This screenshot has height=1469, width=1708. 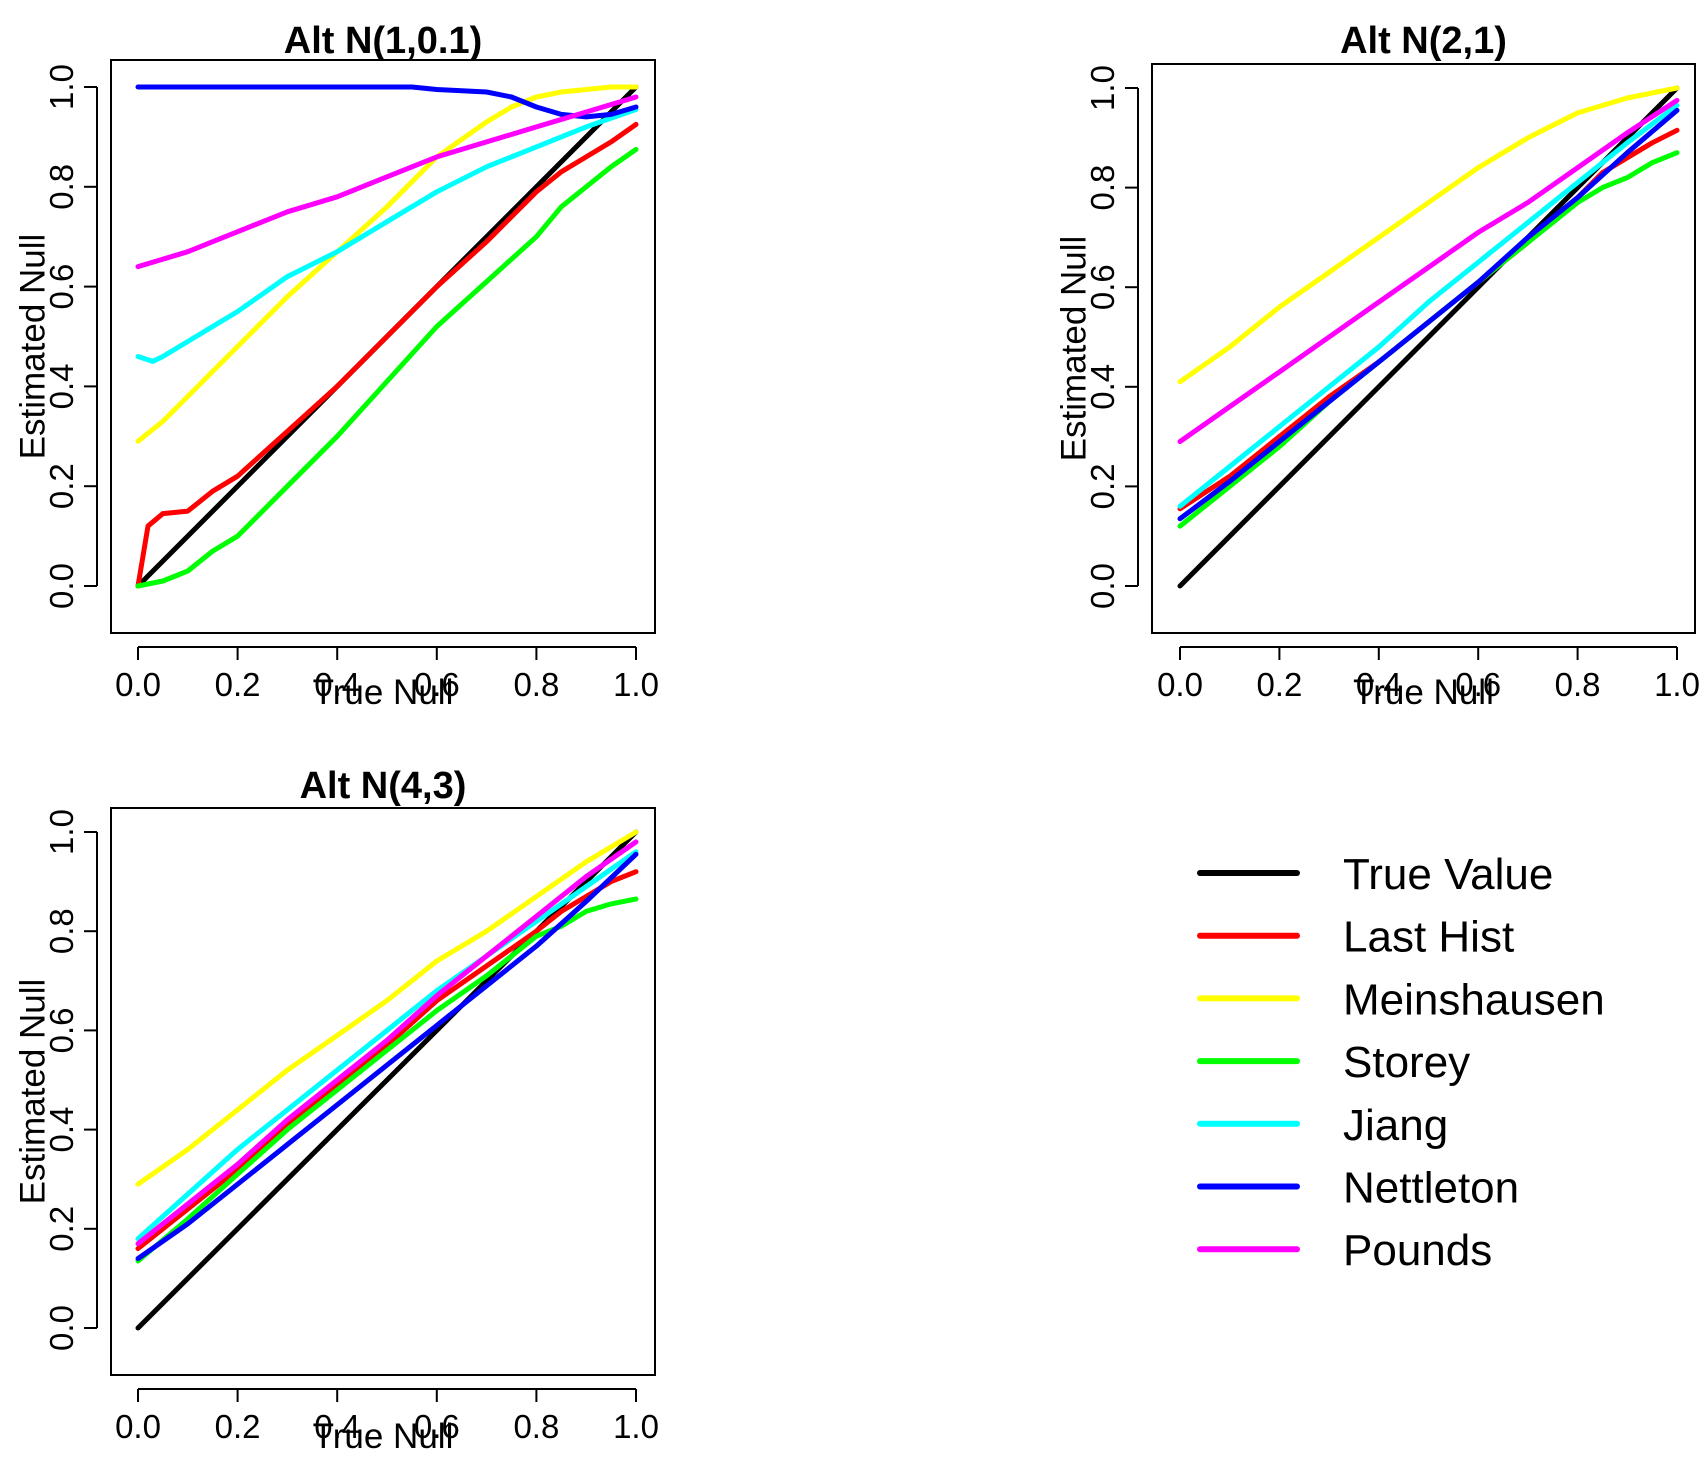 What do you see at coordinates (1395, 1125) in the screenshot?
I see `legend-label: Jiang` at bounding box center [1395, 1125].